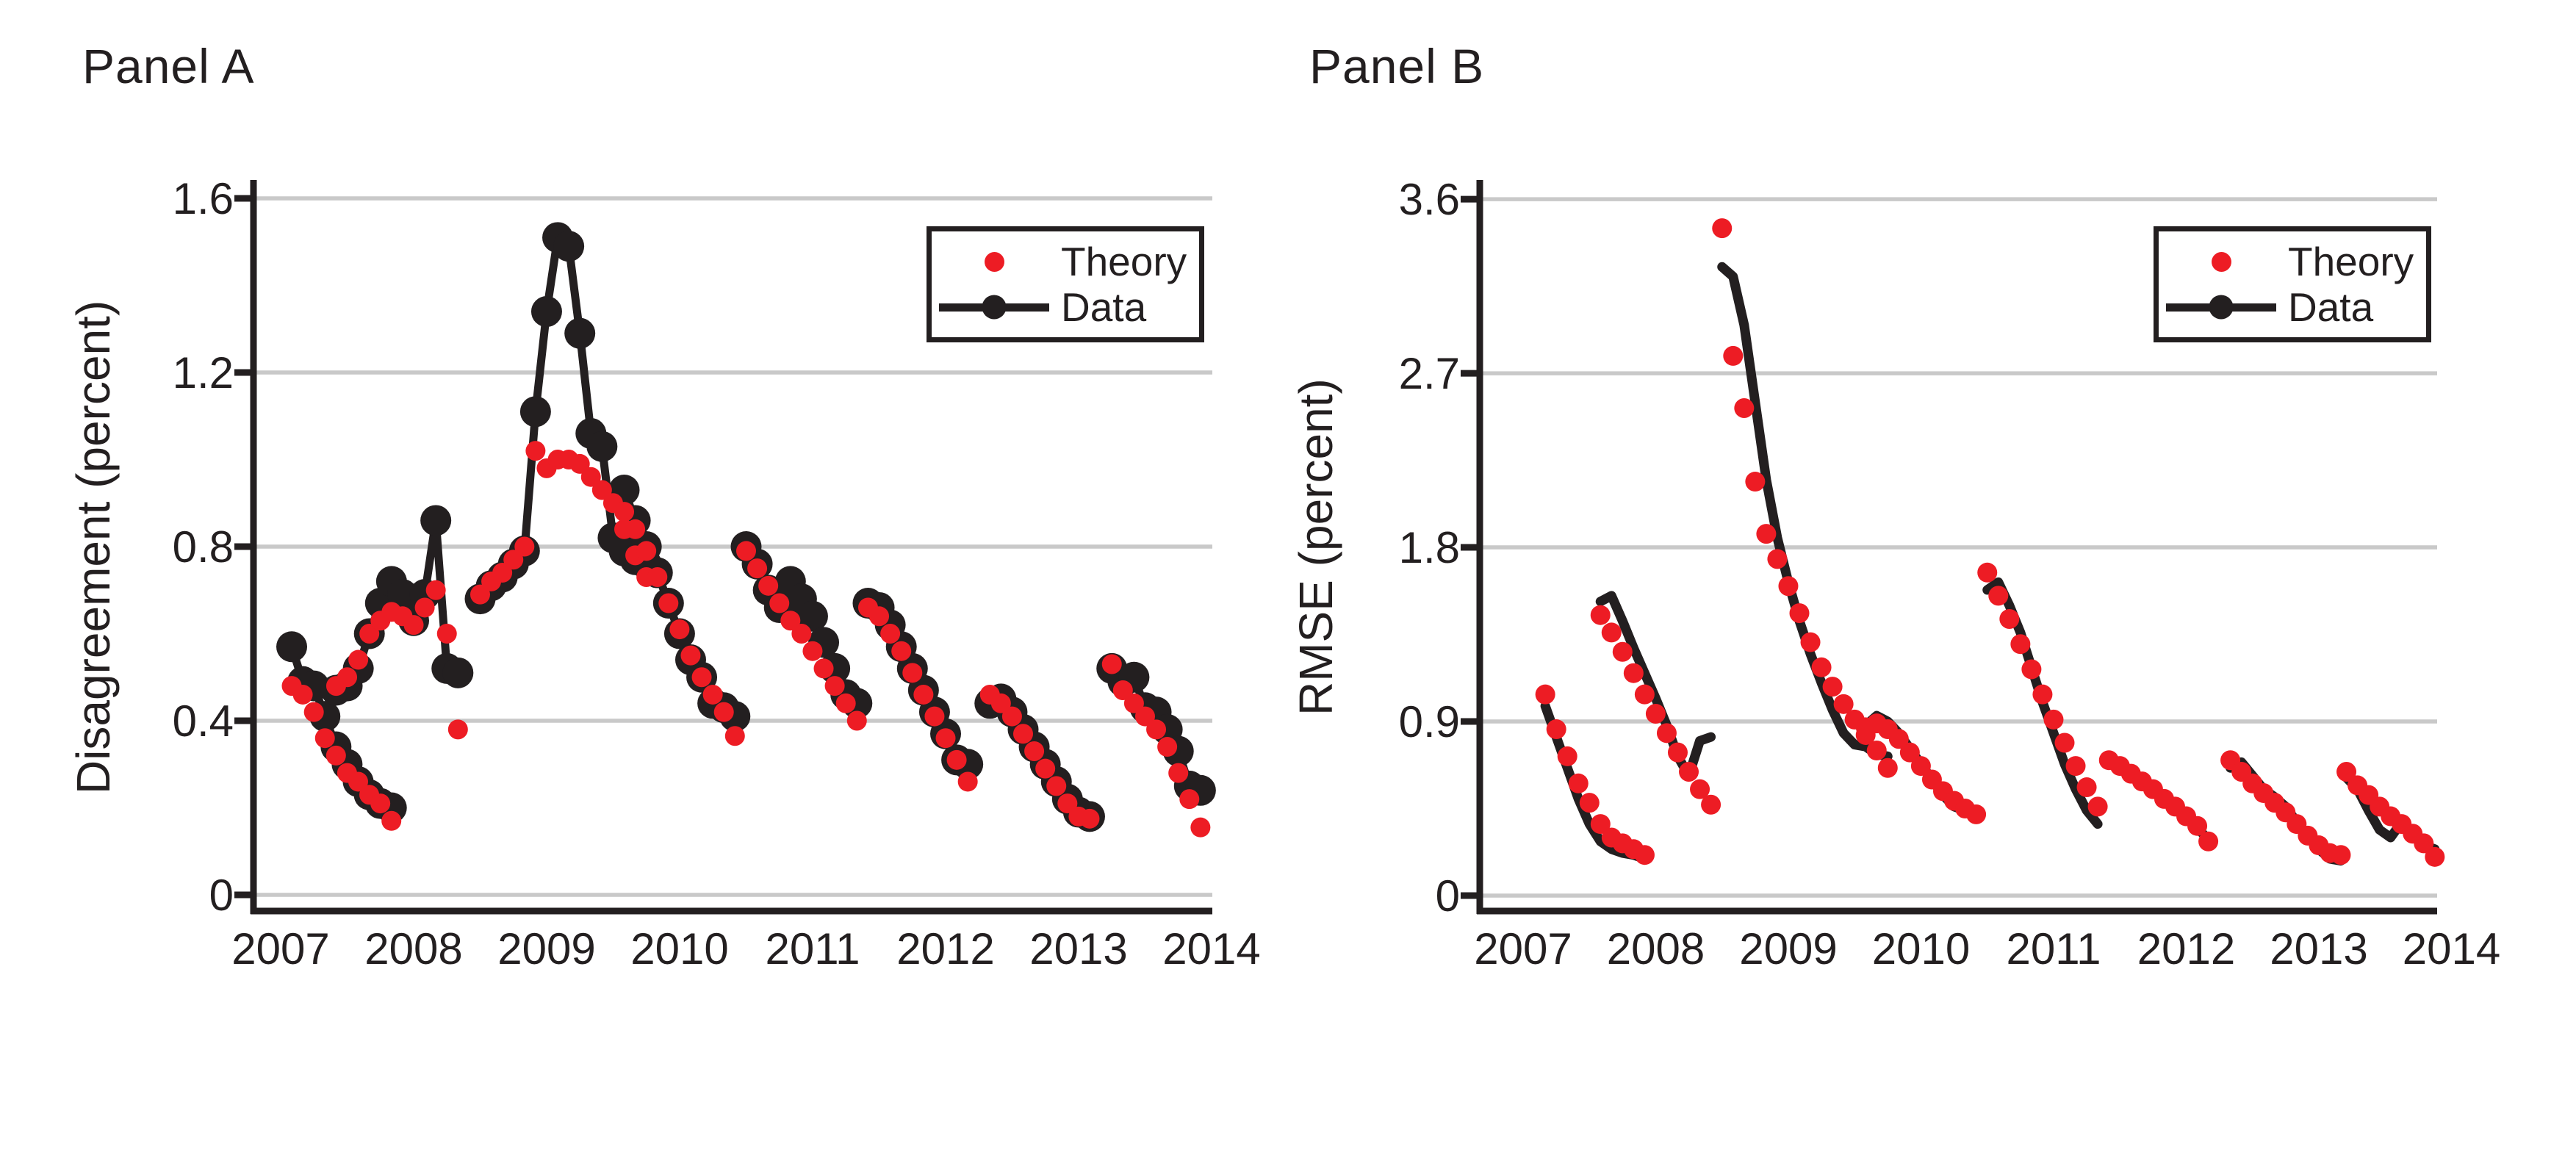 The height and width of the screenshot is (1152, 2576). What do you see at coordinates (1788, 949) in the screenshot?
I see `x-tick-label: 2009` at bounding box center [1788, 949].